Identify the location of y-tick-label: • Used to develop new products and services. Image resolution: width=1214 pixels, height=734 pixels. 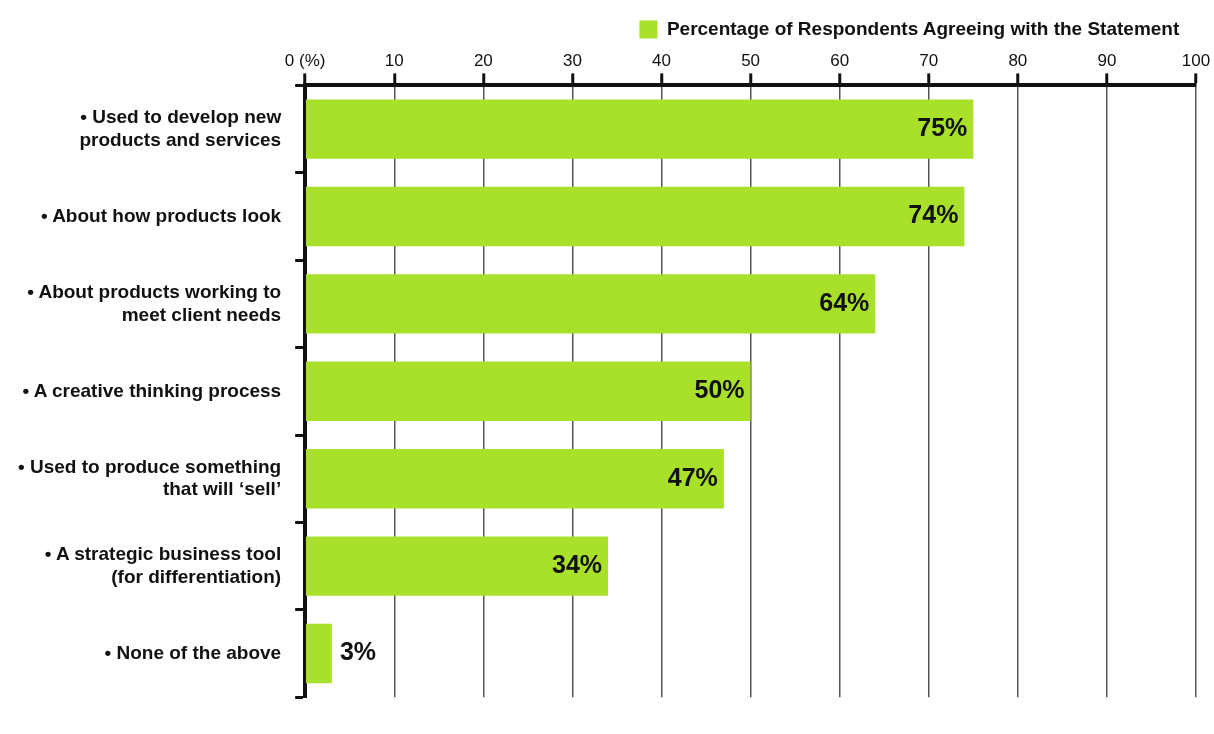
(180, 127).